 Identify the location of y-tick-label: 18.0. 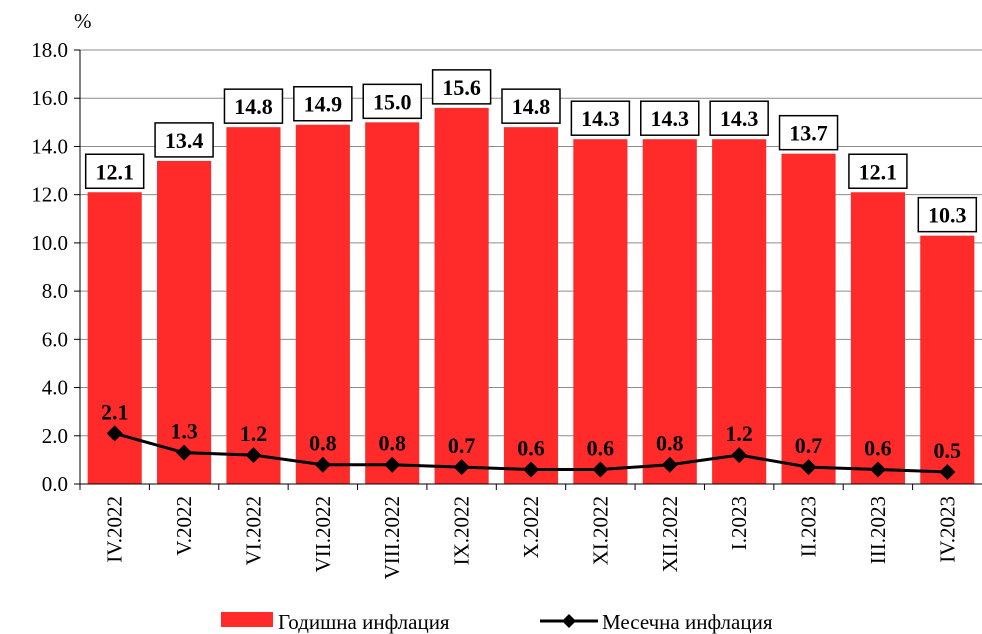
(49, 50).